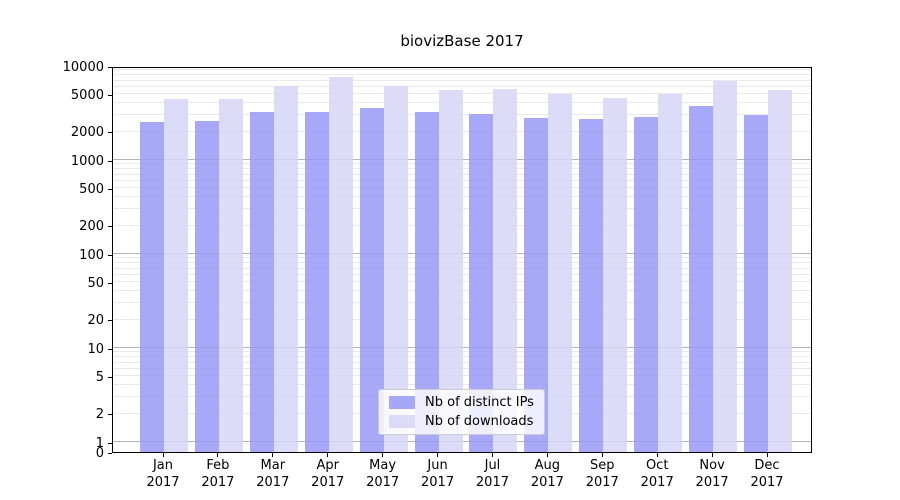 The image size is (900, 500). I want to click on chart-title: biovizBase 2017, so click(462, 41).